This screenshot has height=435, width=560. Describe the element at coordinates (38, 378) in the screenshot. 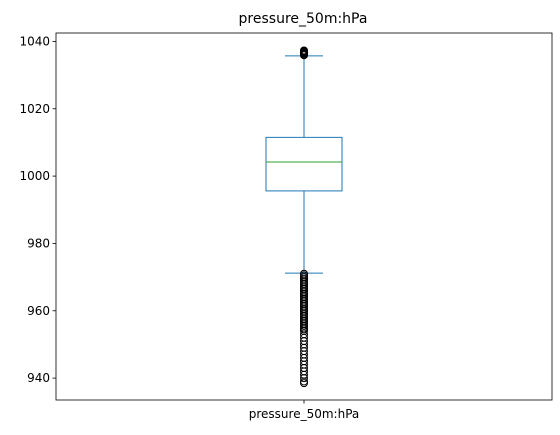

I see `y-tick-label-940: 940` at that location.